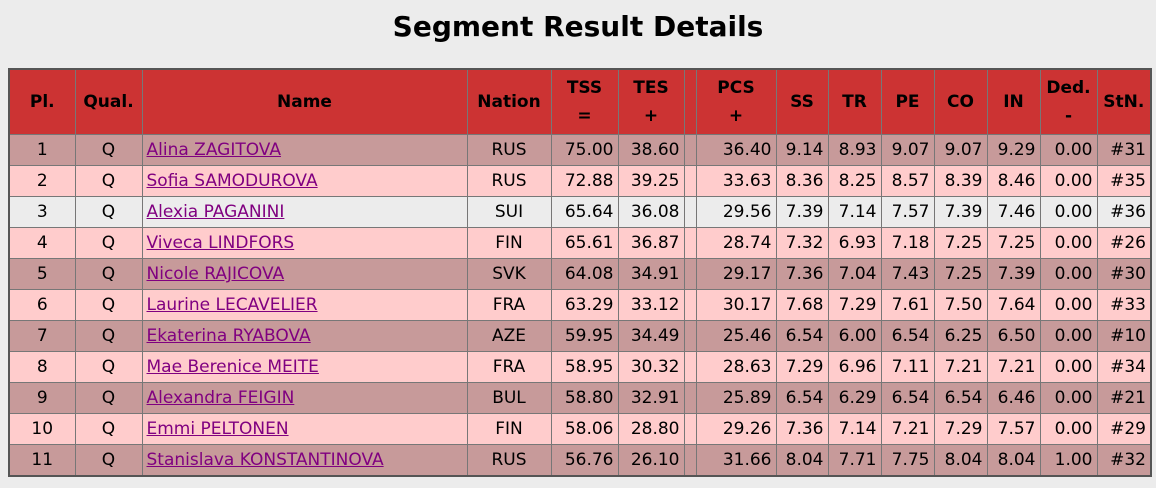 The height and width of the screenshot is (488, 1156). I want to click on col-header-tes: TES +, so click(651, 101).